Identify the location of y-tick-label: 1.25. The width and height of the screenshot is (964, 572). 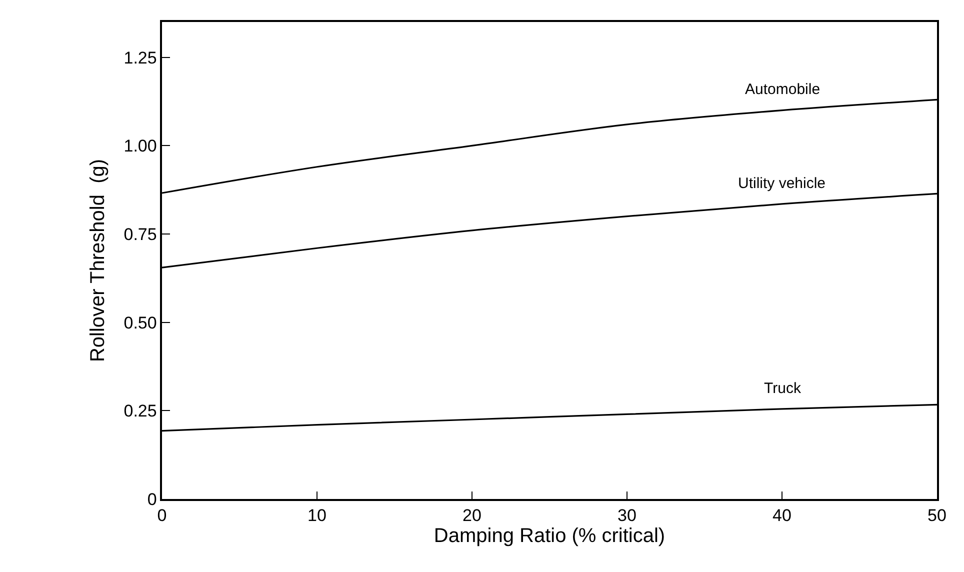
(140, 58).